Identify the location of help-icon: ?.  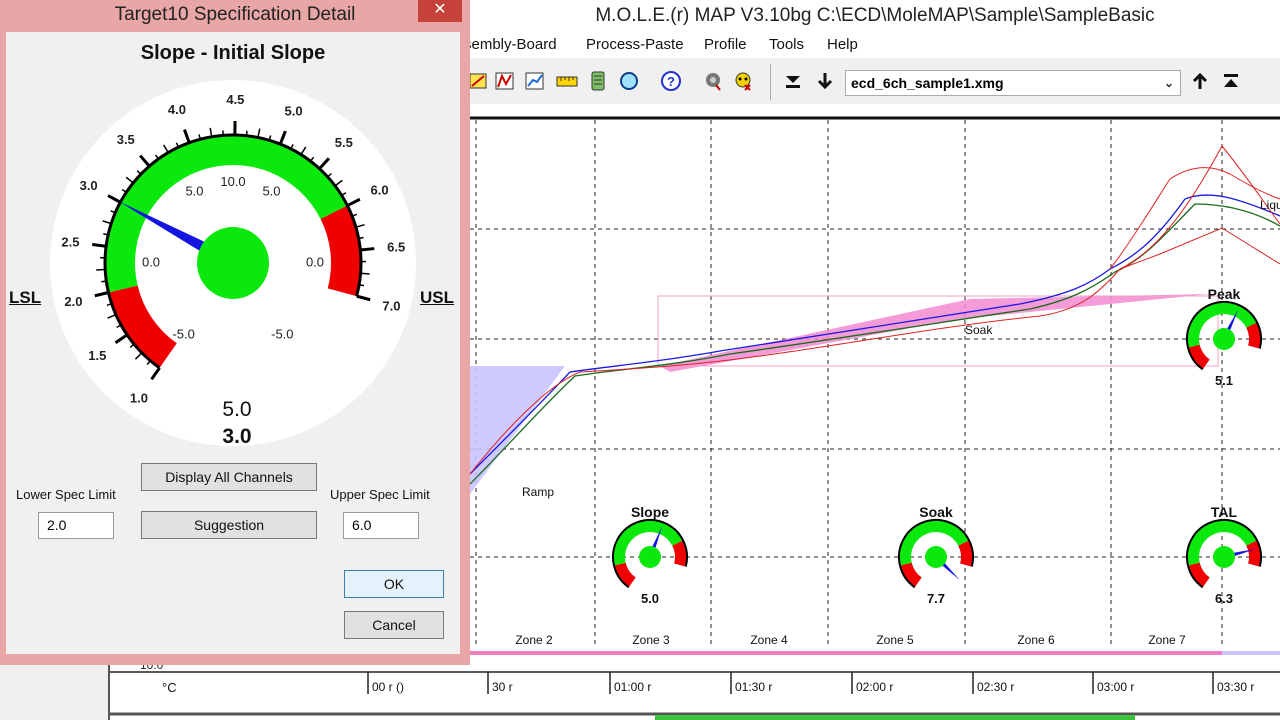
(671, 81).